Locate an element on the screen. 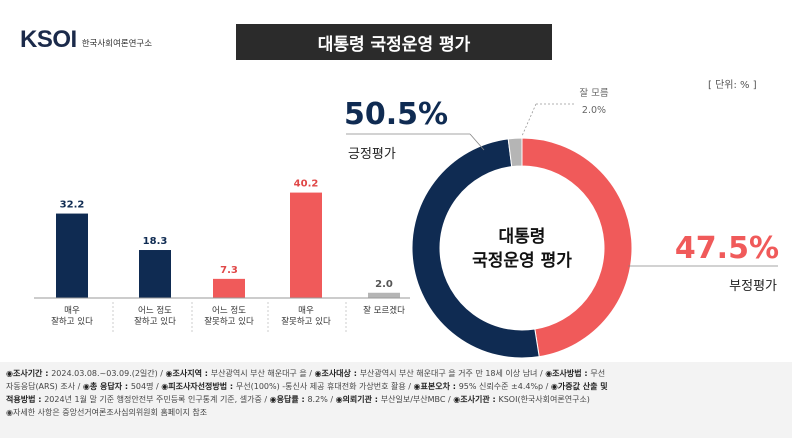 The image size is (792, 438). footer-key: ◉의뢰기관 : is located at coordinates (358, 399).